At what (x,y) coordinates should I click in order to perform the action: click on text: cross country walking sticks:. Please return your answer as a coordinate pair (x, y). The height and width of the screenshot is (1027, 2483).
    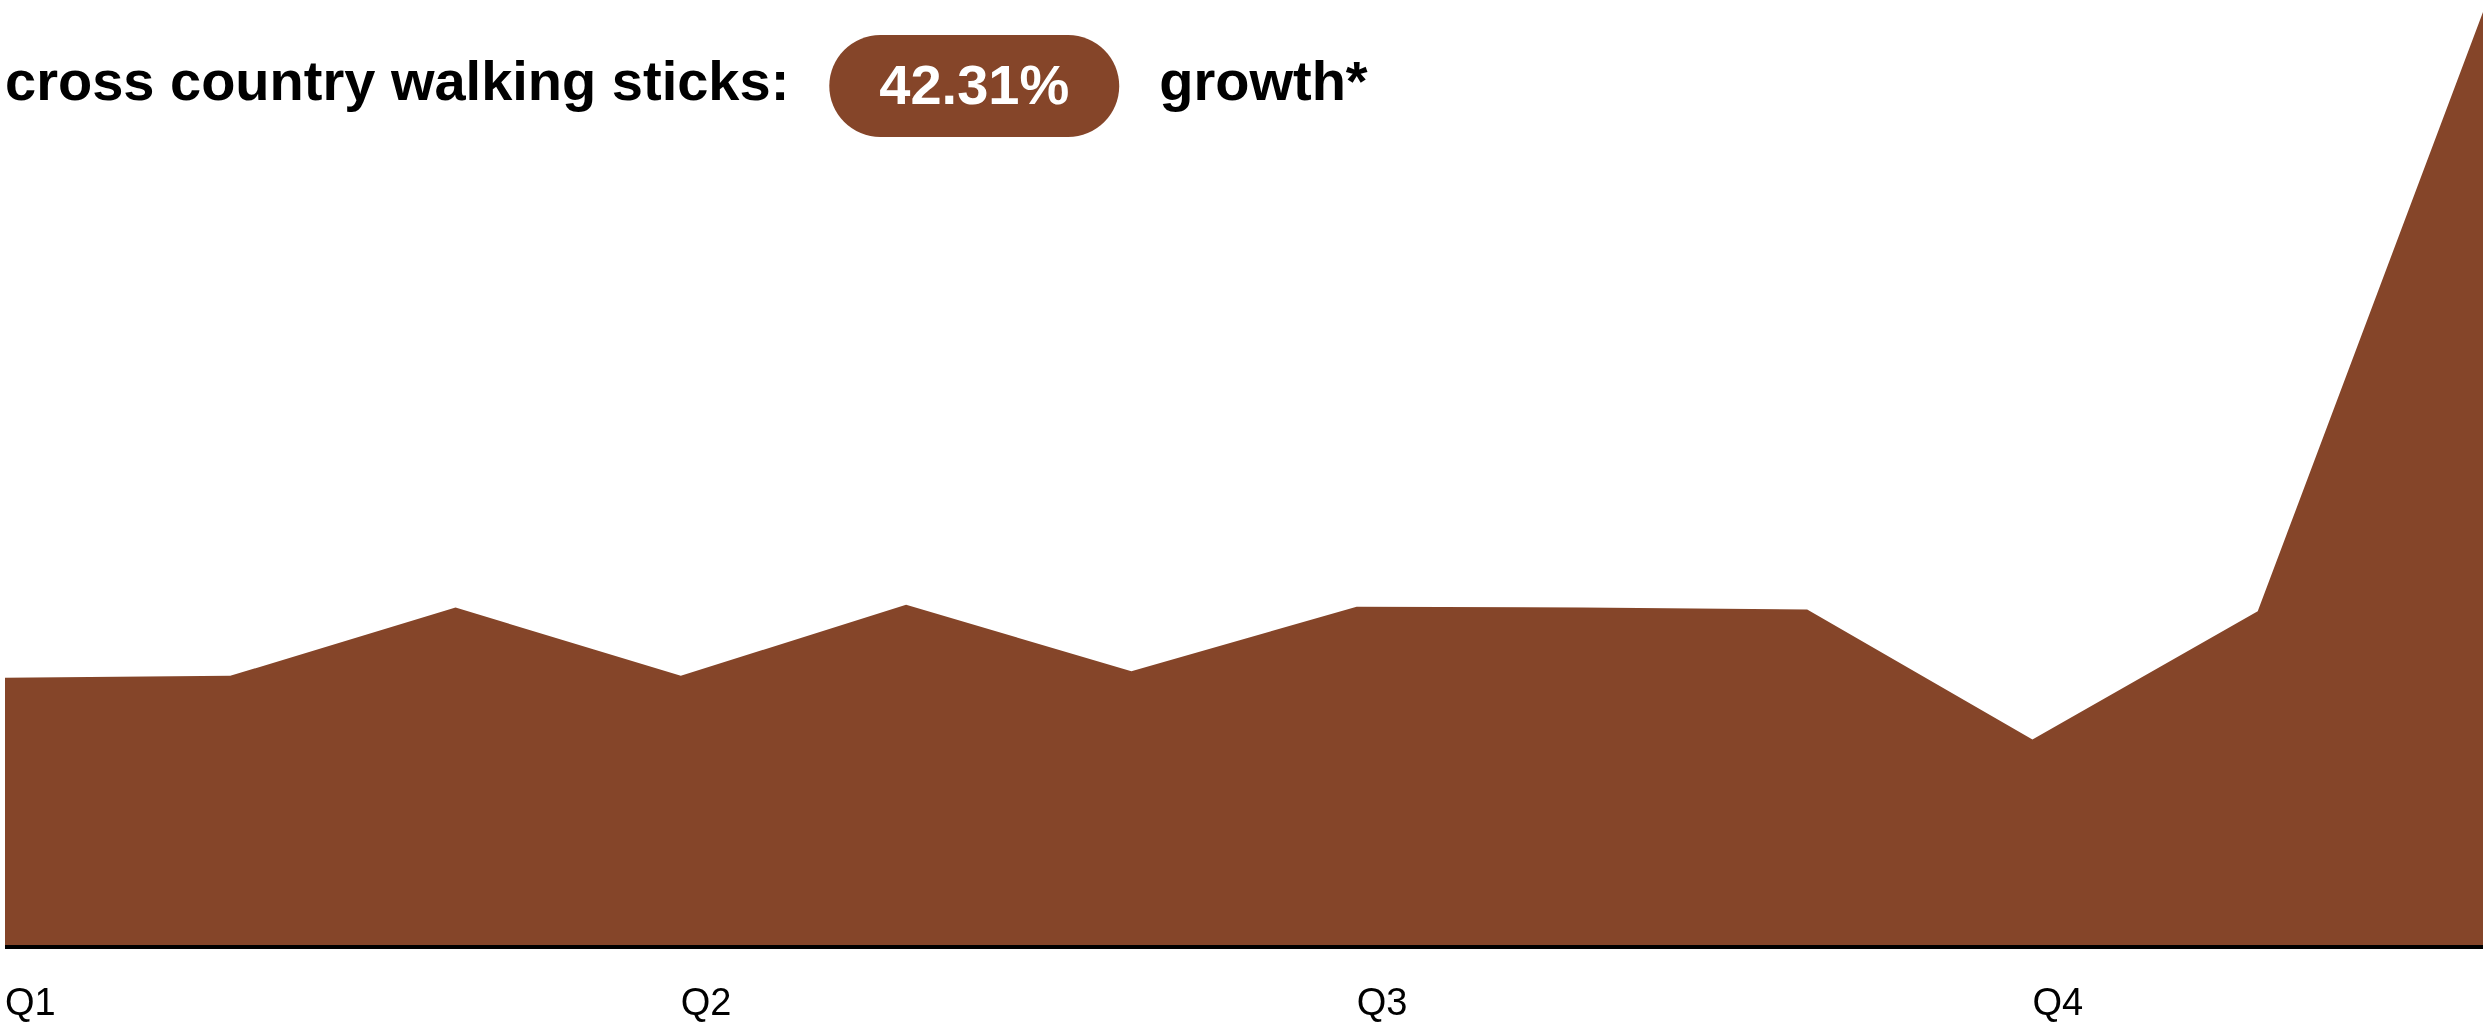
    Looking at the image, I should click on (397, 80).